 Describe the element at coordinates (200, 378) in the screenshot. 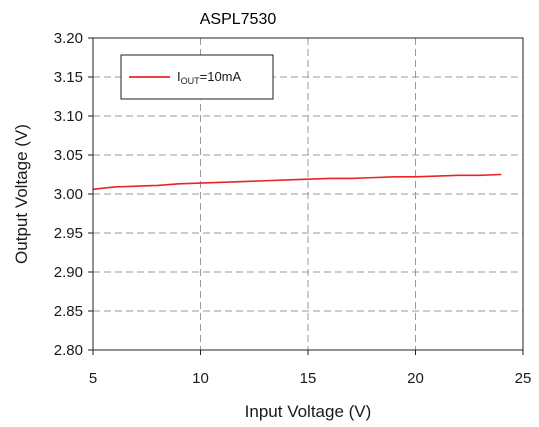

I see `x-tick-label: 10` at that location.